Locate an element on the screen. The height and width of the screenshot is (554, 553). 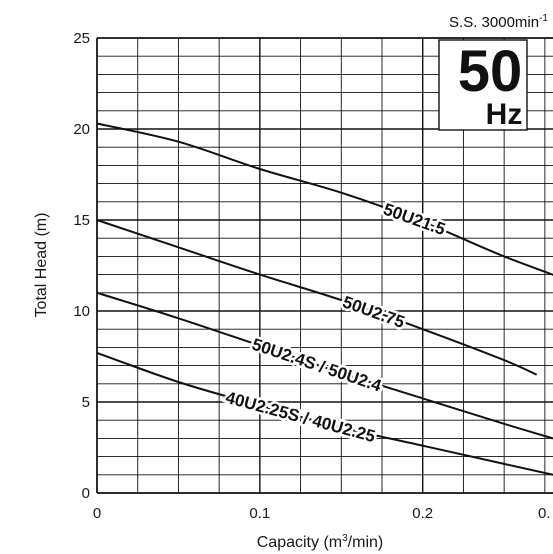
frequency-value: 50 is located at coordinates (490, 71).